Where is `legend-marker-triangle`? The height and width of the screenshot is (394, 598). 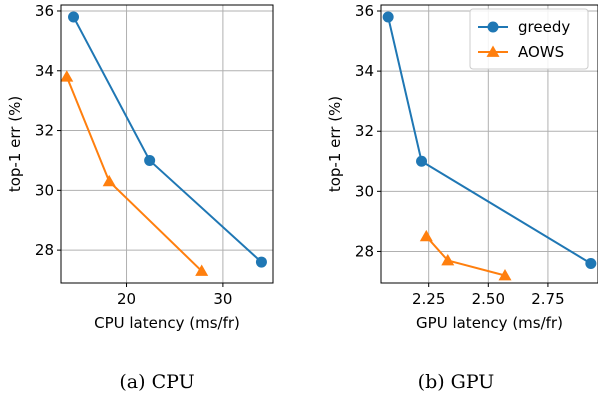 legend-marker-triangle is located at coordinates (493, 51).